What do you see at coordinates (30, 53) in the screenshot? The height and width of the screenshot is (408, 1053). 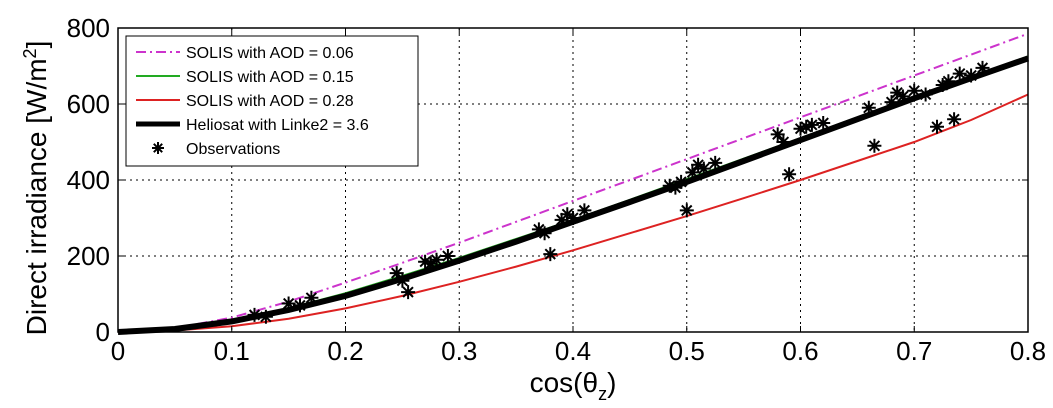 I see `y-axis-label-sup: 2` at bounding box center [30, 53].